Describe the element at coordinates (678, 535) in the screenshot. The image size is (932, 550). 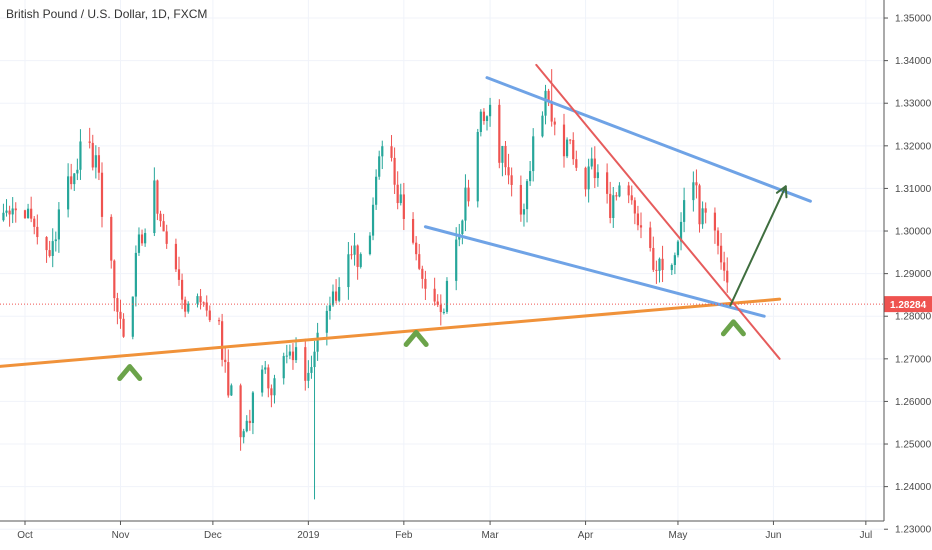
I see `x-tick-label: May` at that location.